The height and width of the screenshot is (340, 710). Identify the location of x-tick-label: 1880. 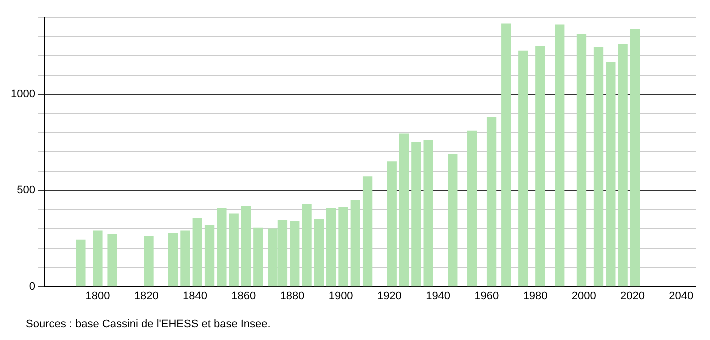
(292, 296).